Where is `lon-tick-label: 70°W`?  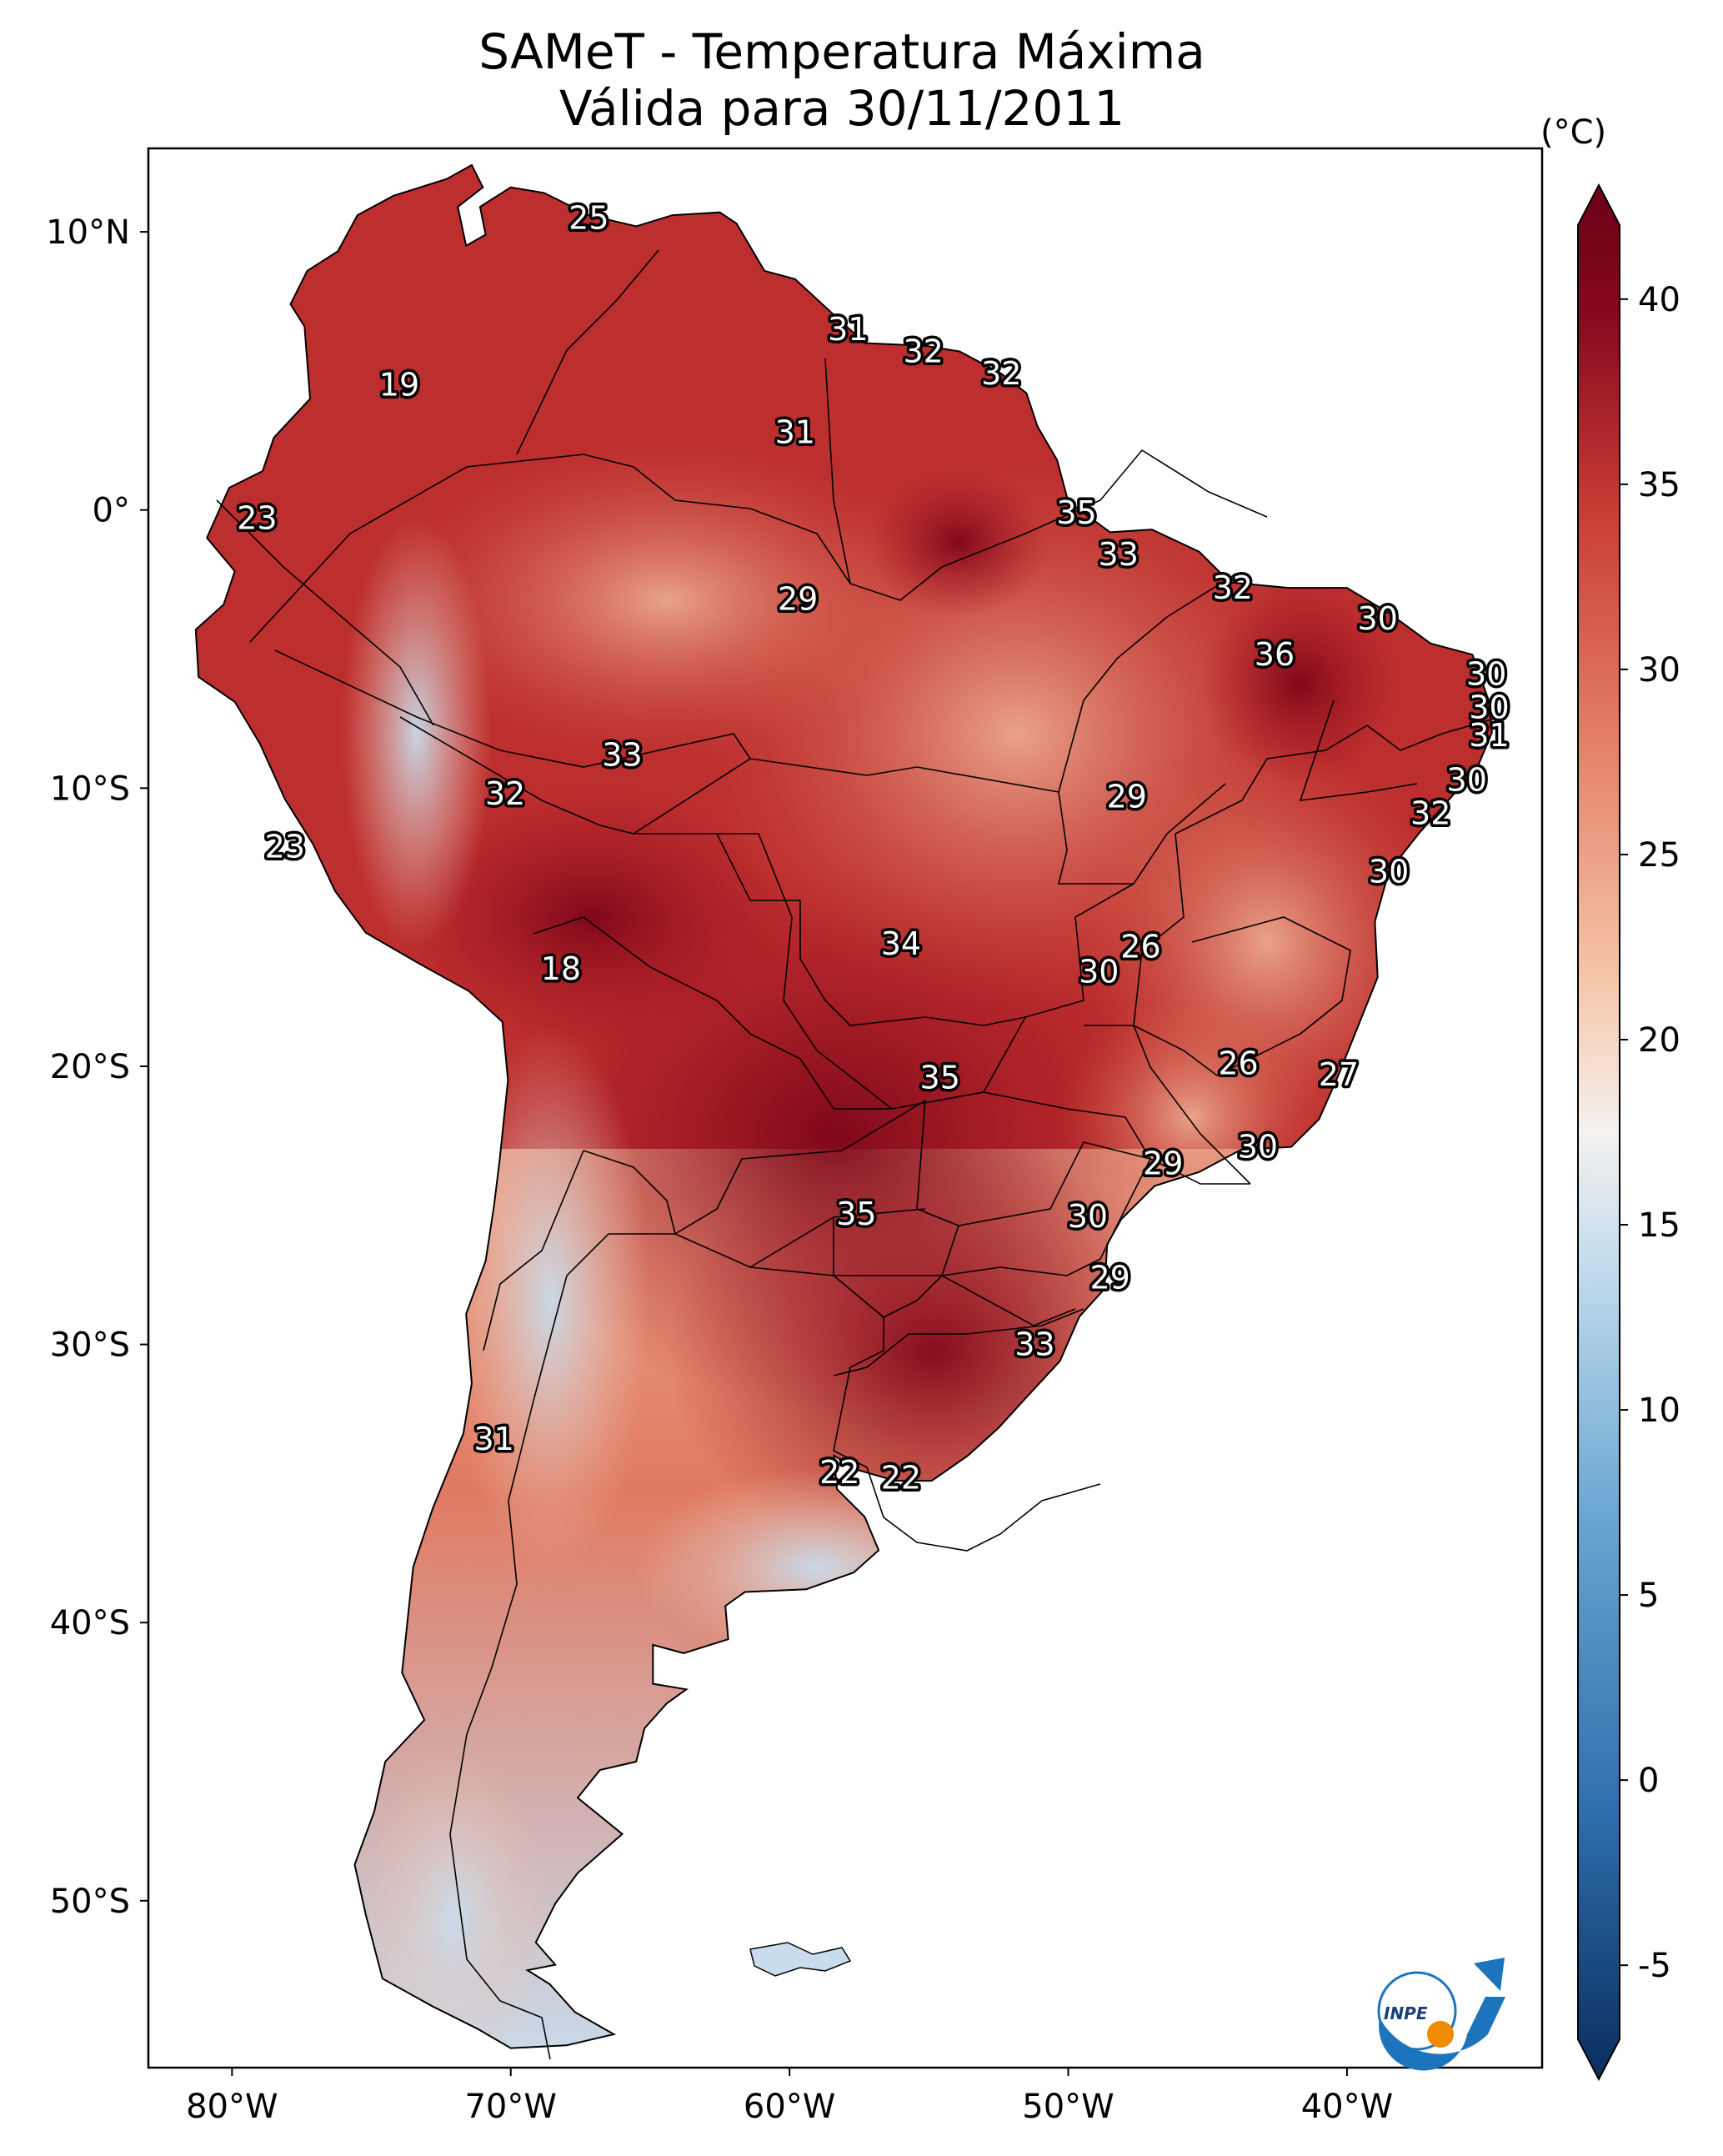 lon-tick-label: 70°W is located at coordinates (510, 2107).